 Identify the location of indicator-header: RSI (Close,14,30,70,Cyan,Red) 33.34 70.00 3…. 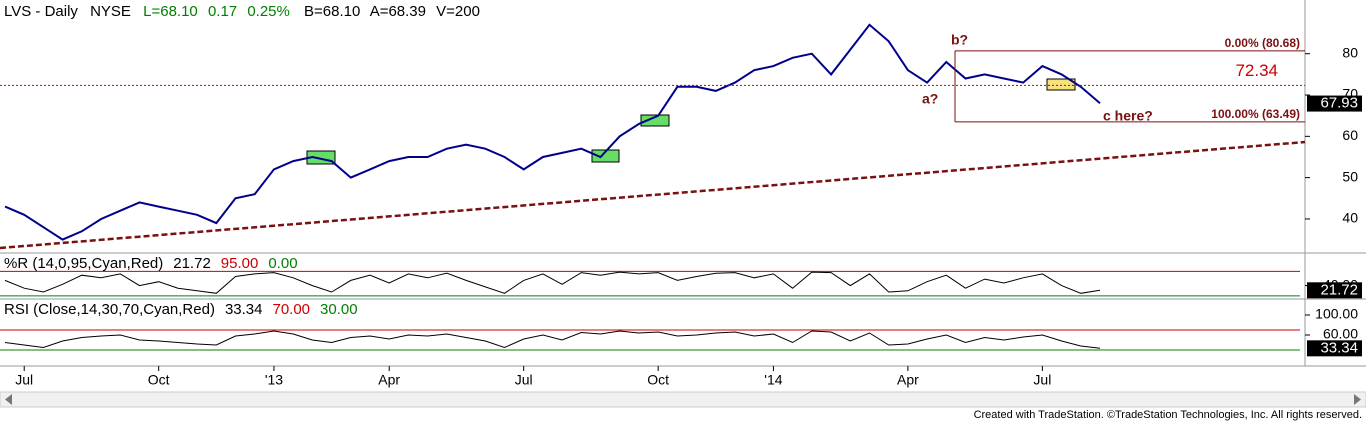
(181, 309).